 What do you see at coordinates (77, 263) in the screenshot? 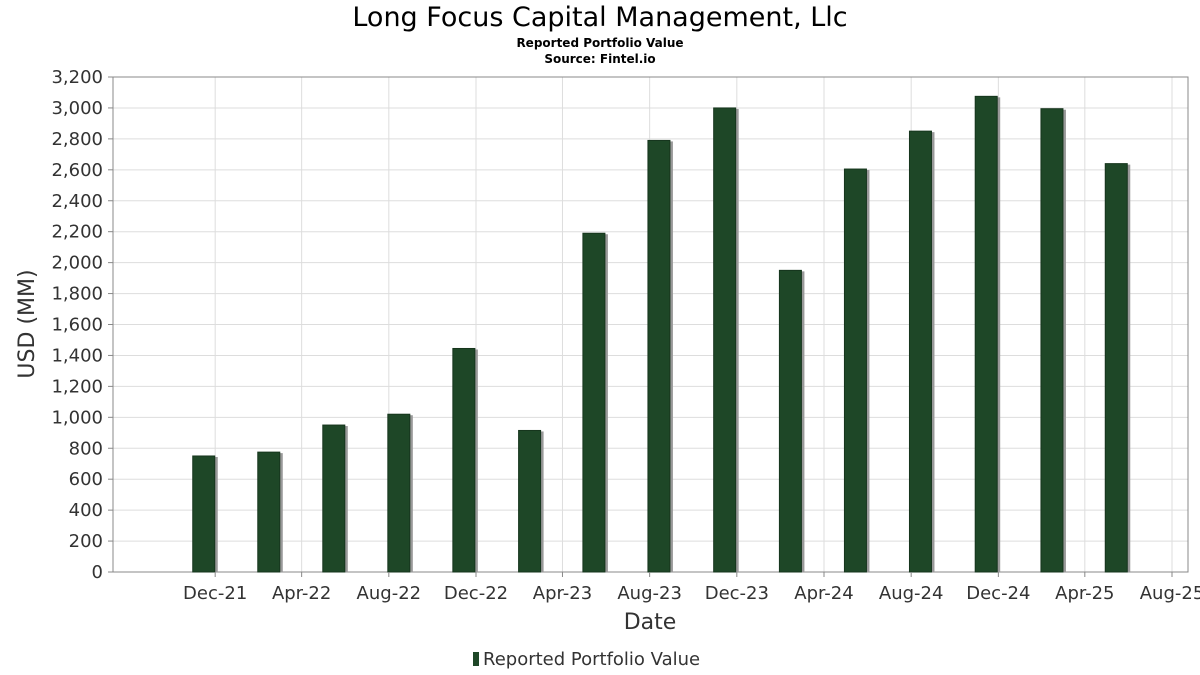
I see `y-tick-label: 2,000` at bounding box center [77, 263].